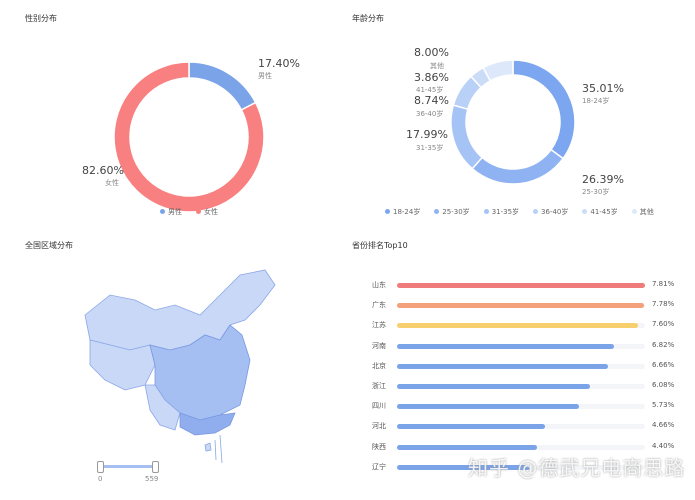  I want to click on age-pct-5: 8.00%, so click(431, 52).